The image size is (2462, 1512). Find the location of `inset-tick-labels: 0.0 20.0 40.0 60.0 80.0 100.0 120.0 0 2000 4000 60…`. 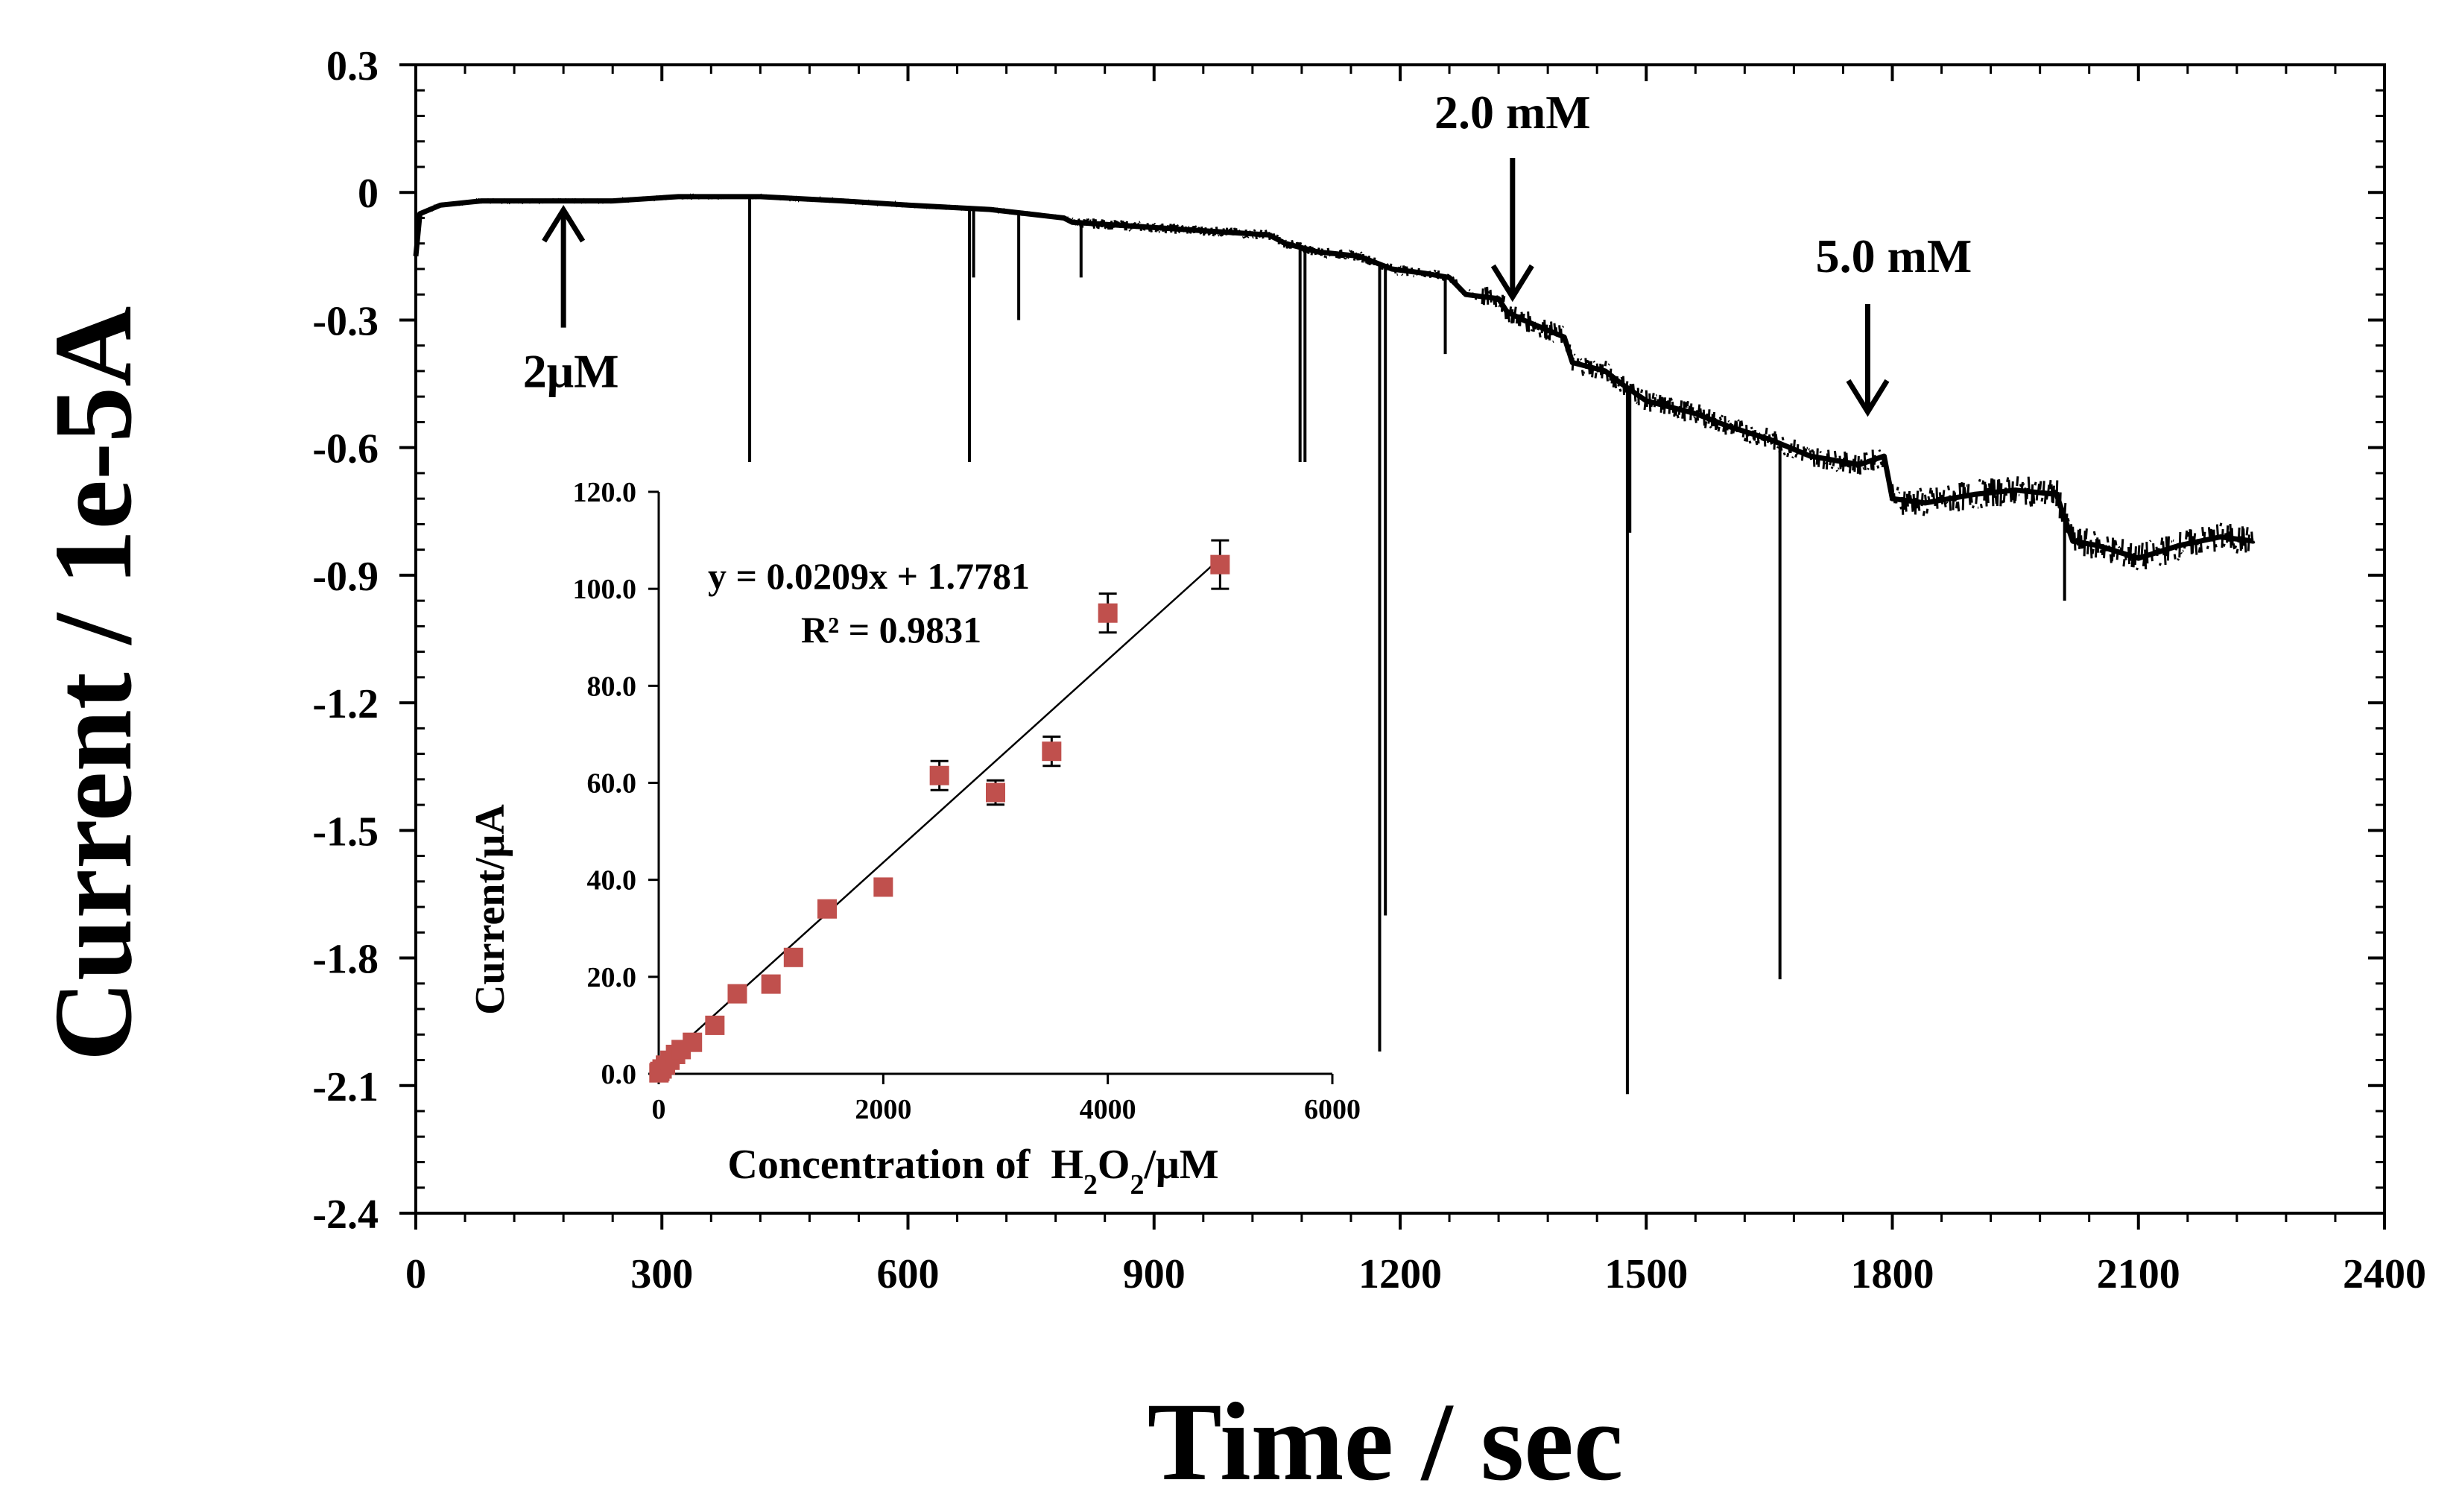

inset-tick-labels: 0.0 20.0 40.0 60.0 80.0 100.0 120.0 0 2000 4000 60… is located at coordinates (967, 801).